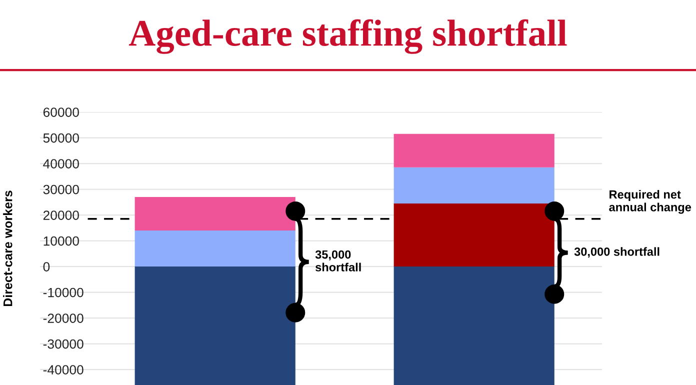 This screenshot has height=385, width=696. Describe the element at coordinates (63, 293) in the screenshot. I see `y-tick-label: -10000` at that location.